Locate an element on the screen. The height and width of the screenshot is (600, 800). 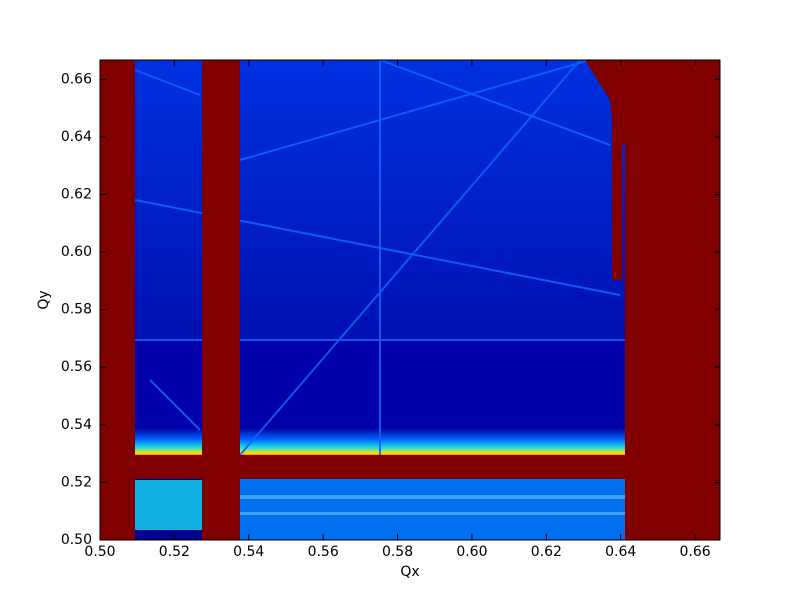
y-tick-label: 0.64 is located at coordinates (76, 137).